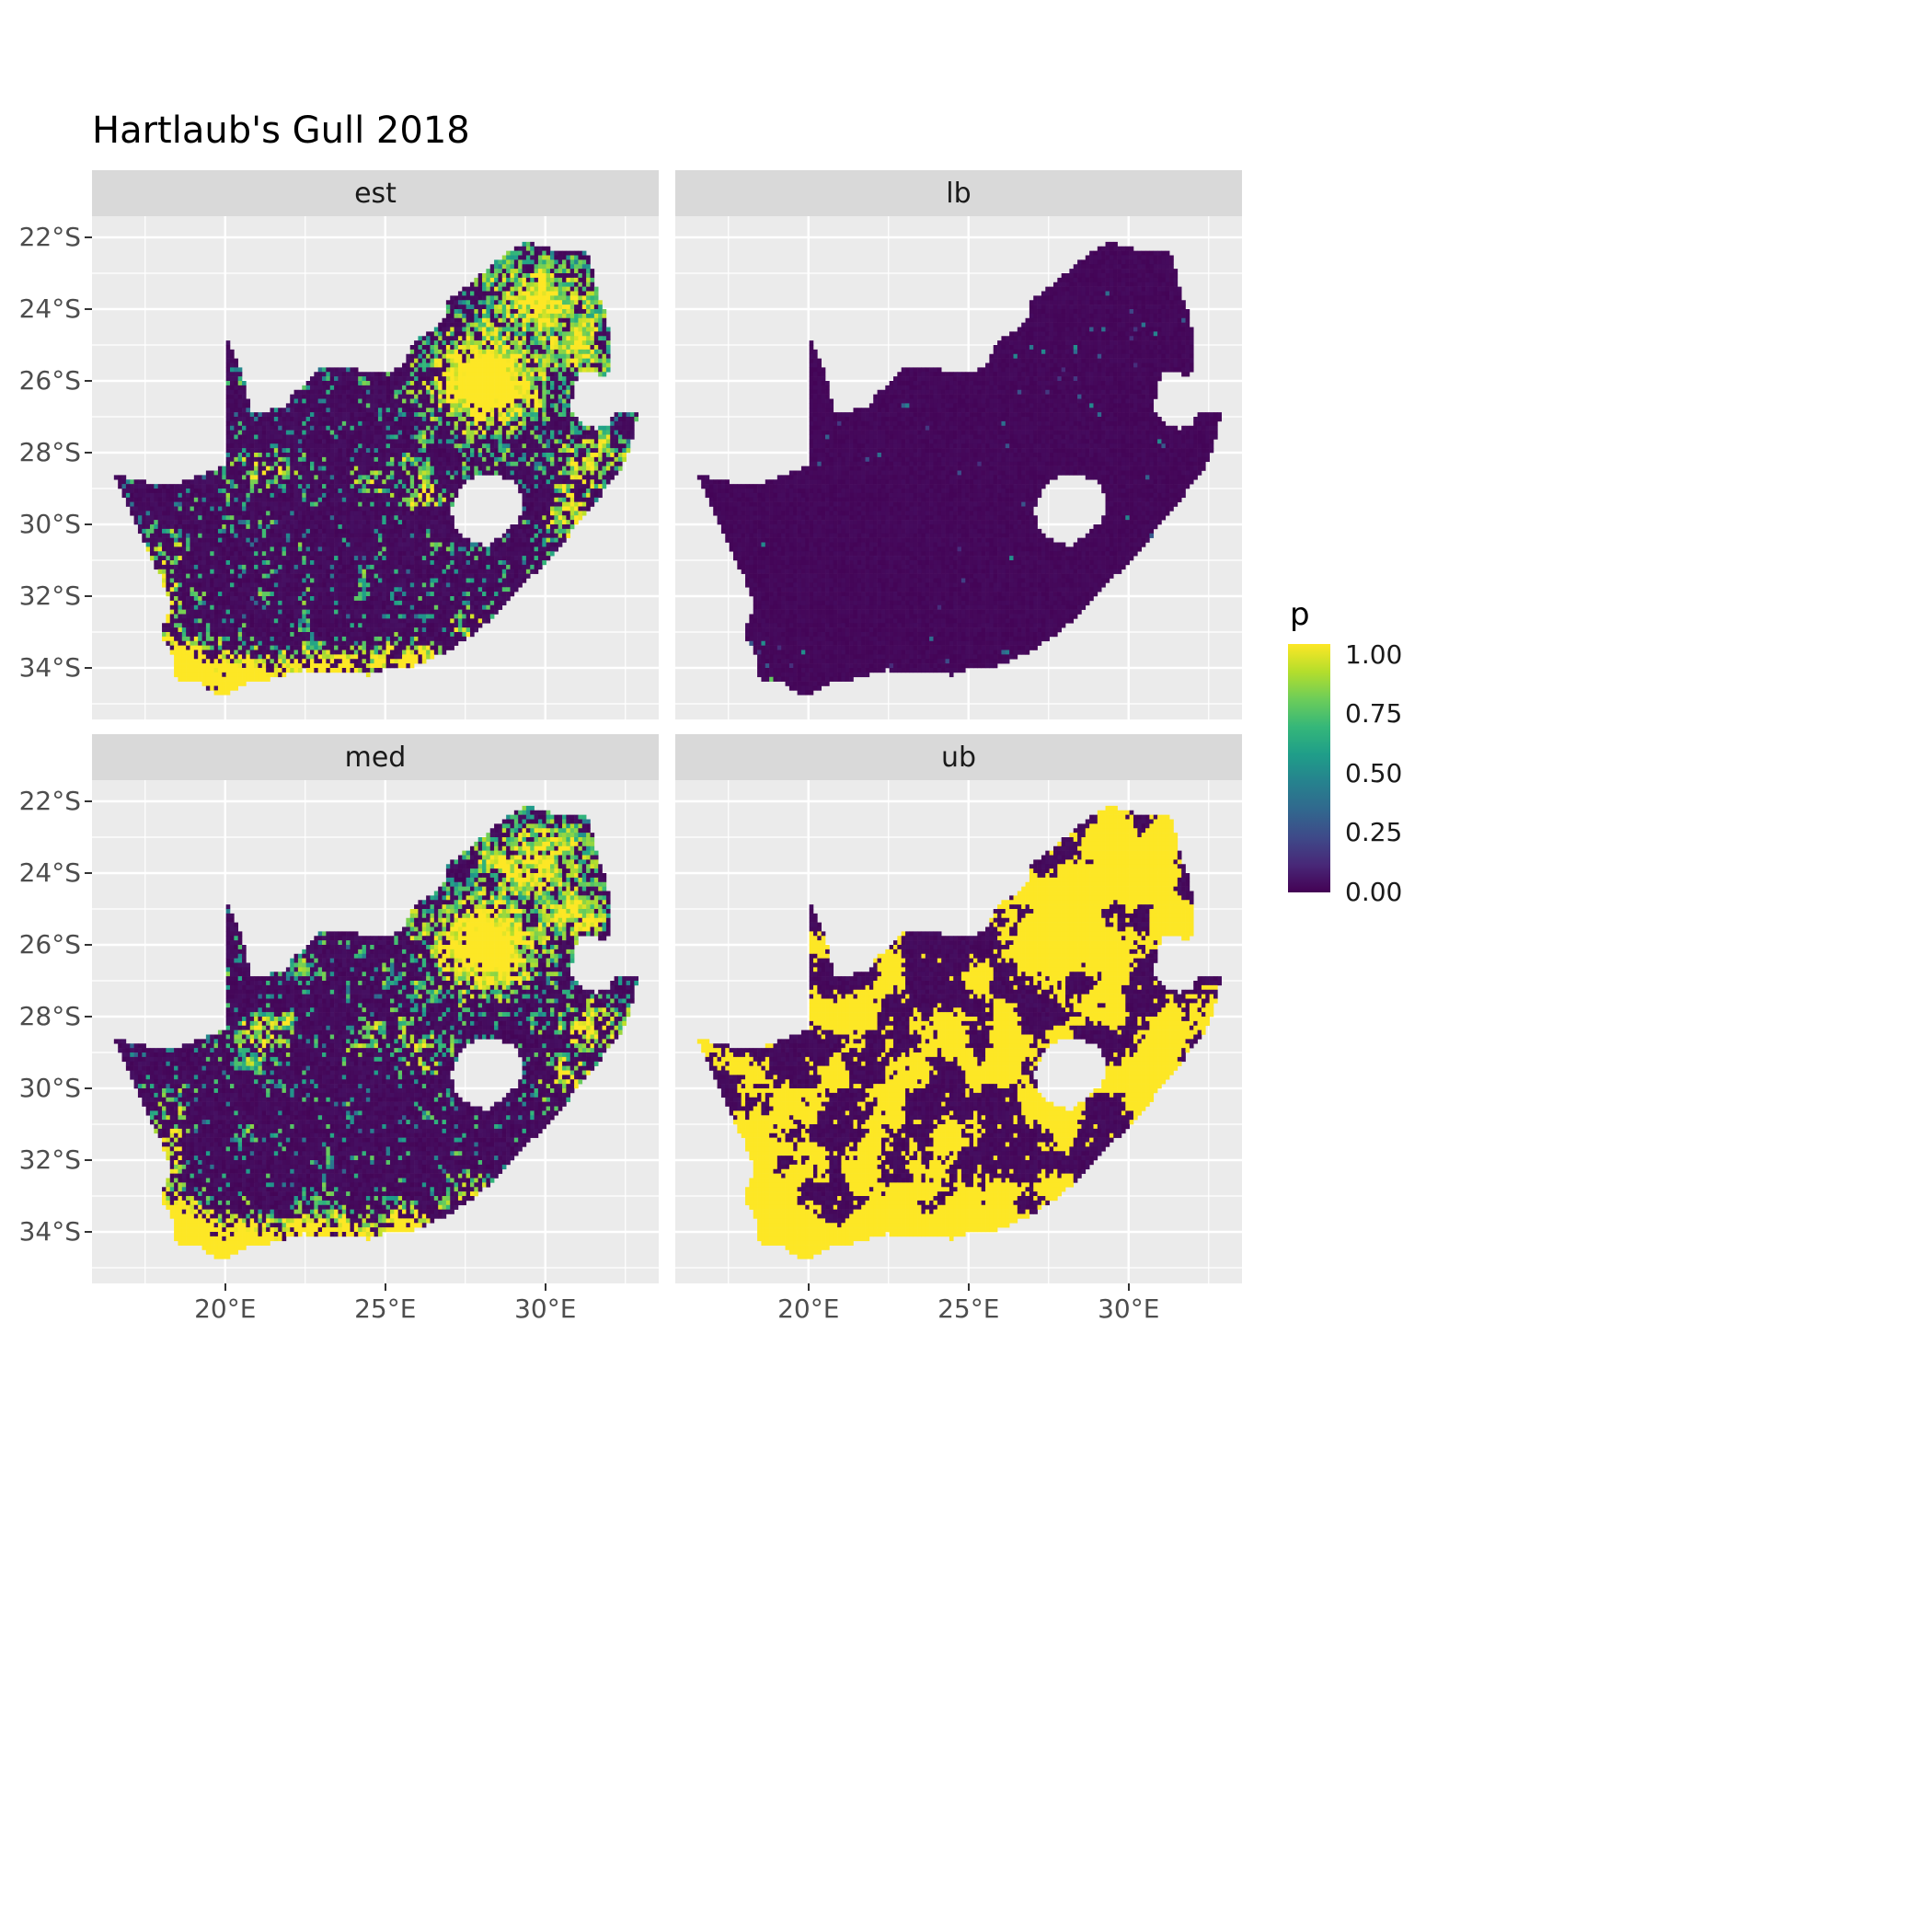 The image size is (1932, 1932). Describe the element at coordinates (958, 467) in the screenshot. I see `map-panel-lb` at that location.